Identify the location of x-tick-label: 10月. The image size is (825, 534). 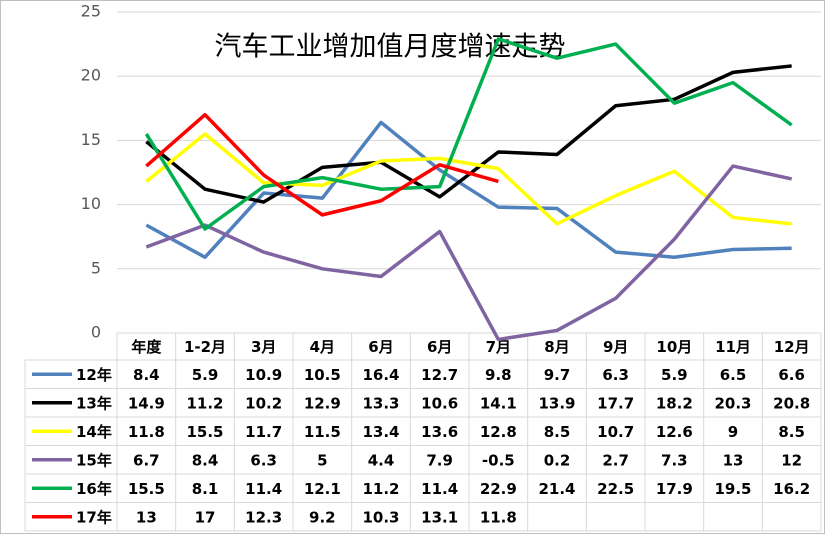
(674, 347).